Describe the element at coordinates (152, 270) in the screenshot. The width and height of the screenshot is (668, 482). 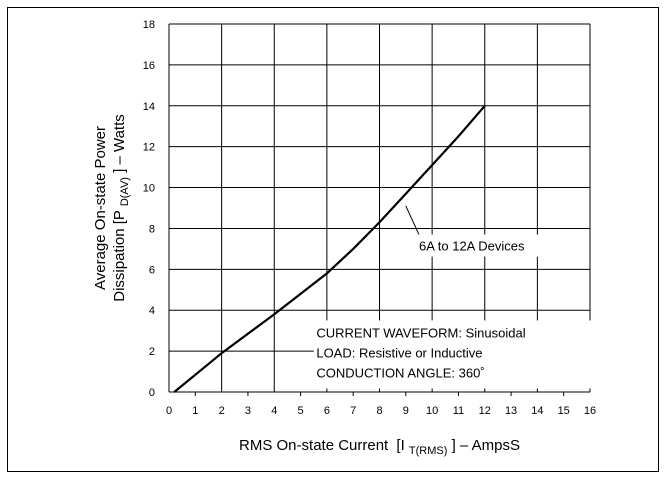
I see `y-tick-label: 6` at that location.